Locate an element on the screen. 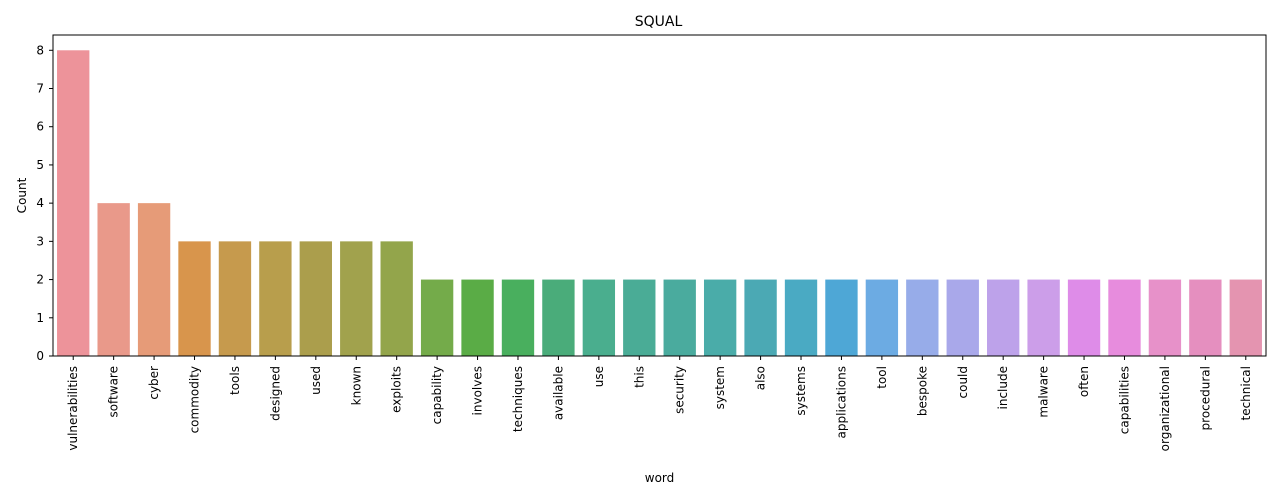 This screenshot has width=1284, height=500. y-tick-label: 4 is located at coordinates (40, 203).